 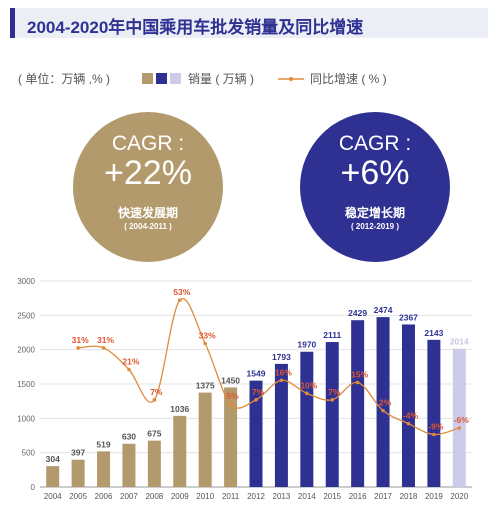 I want to click on cagr-circle-fast: CAGR : +22% 快速发展期 ( 2004-2011 ), so click(x=148, y=187).